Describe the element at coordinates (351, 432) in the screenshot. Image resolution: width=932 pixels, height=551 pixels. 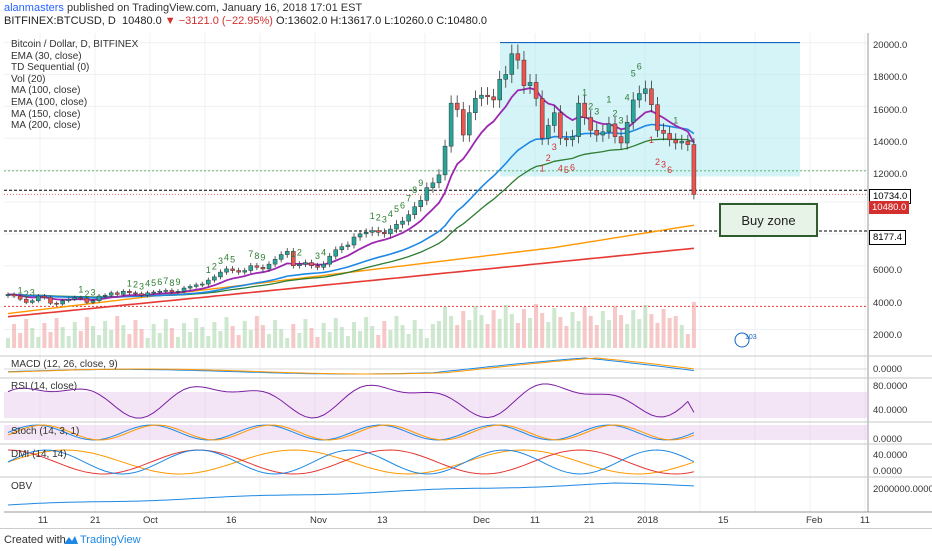
I see `stoch-k-line` at that location.